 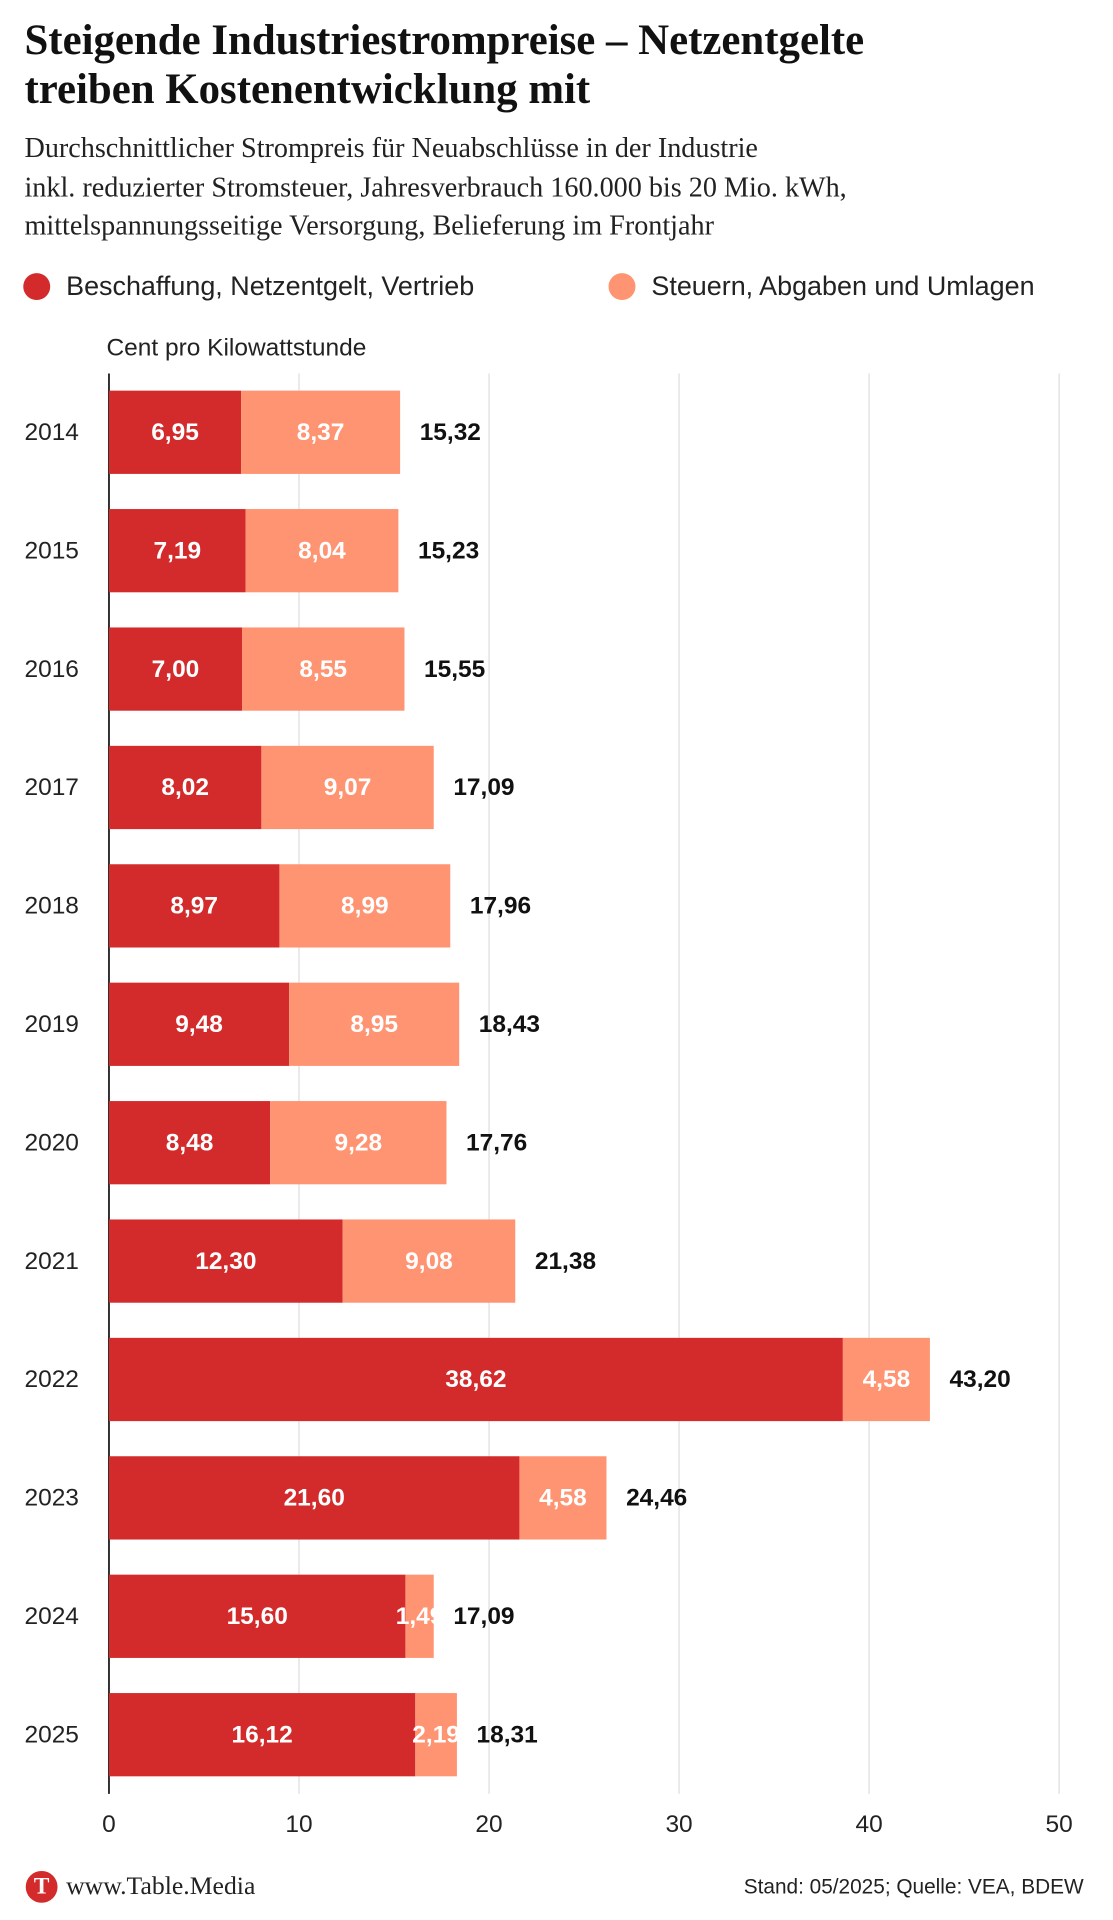 I want to click on y-tick-label: 2020, so click(x=51, y=1142).